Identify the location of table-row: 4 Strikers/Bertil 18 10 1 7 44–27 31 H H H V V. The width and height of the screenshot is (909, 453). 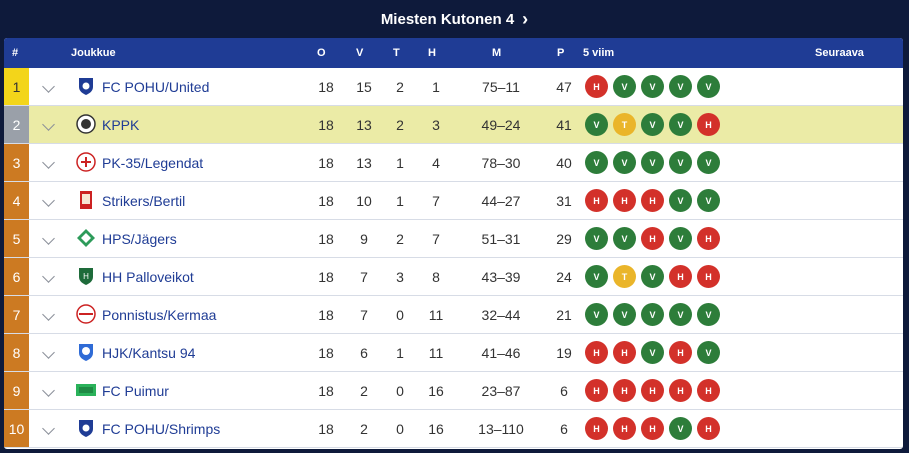
(453, 201).